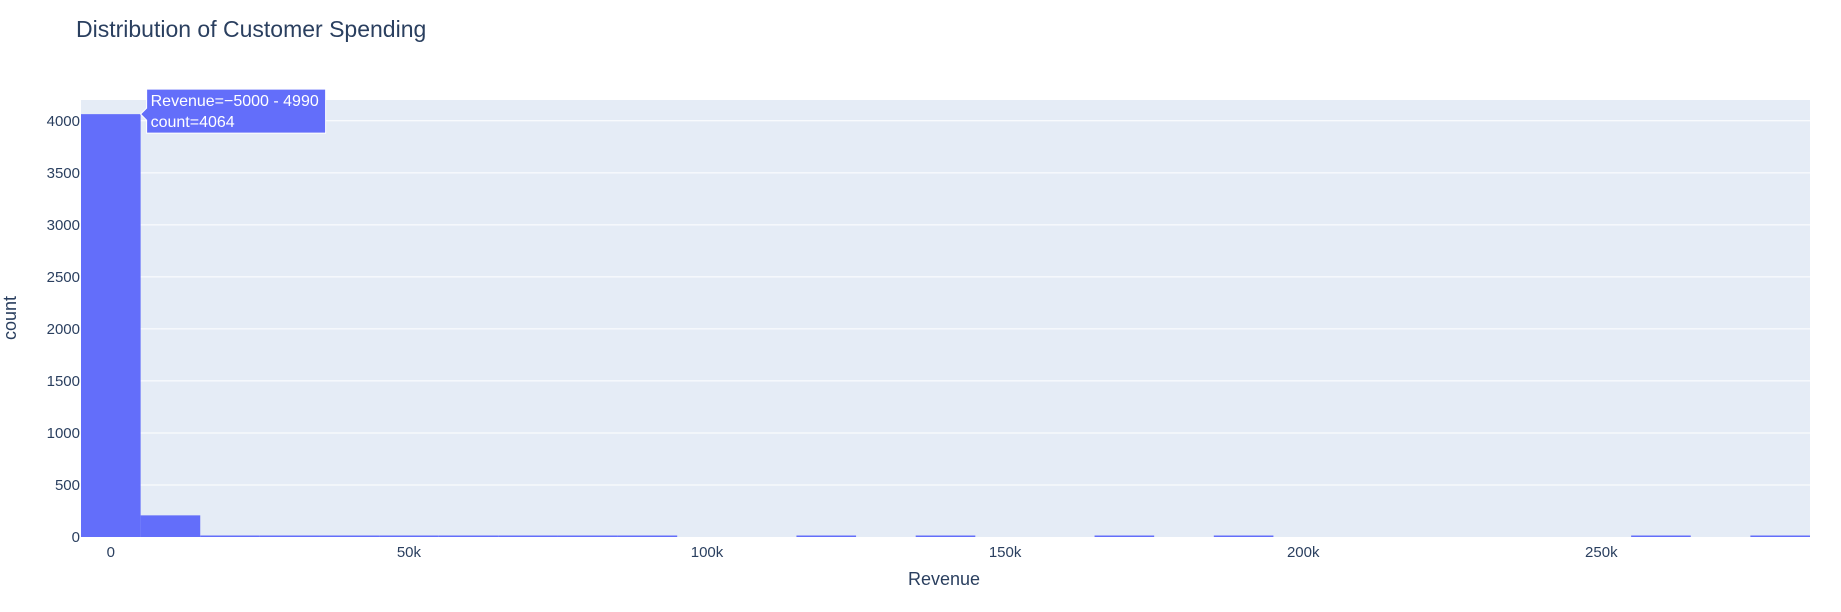 Image resolution: width=1841 pixels, height=612 pixels. Describe the element at coordinates (1005, 552) in the screenshot. I see `x-tick-label: 150k` at that location.